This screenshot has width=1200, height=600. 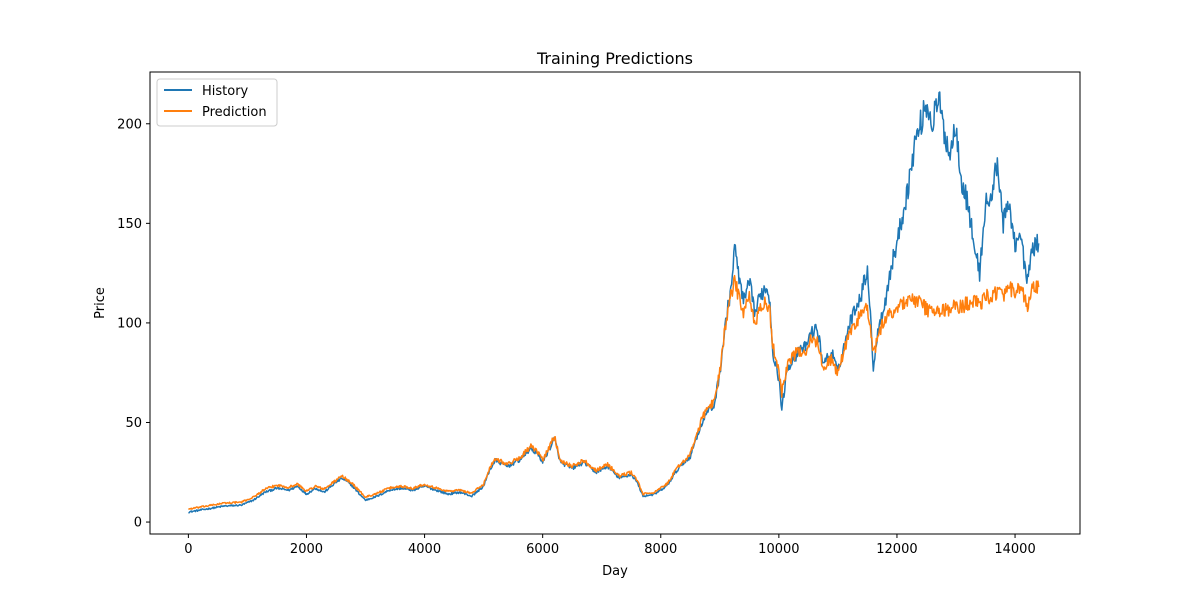 I want to click on y-axis-title: Price, so click(x=100, y=303).